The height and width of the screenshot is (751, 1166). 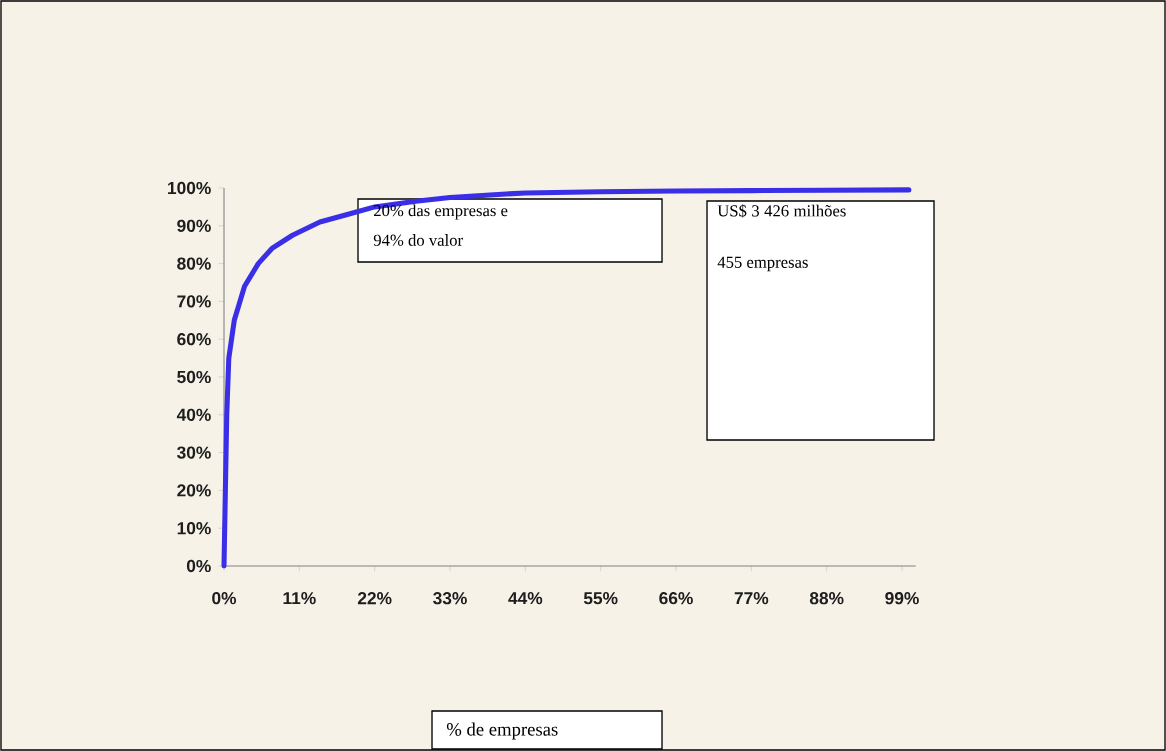 What do you see at coordinates (418, 240) in the screenshot?
I see `annotation: 94% do valor` at bounding box center [418, 240].